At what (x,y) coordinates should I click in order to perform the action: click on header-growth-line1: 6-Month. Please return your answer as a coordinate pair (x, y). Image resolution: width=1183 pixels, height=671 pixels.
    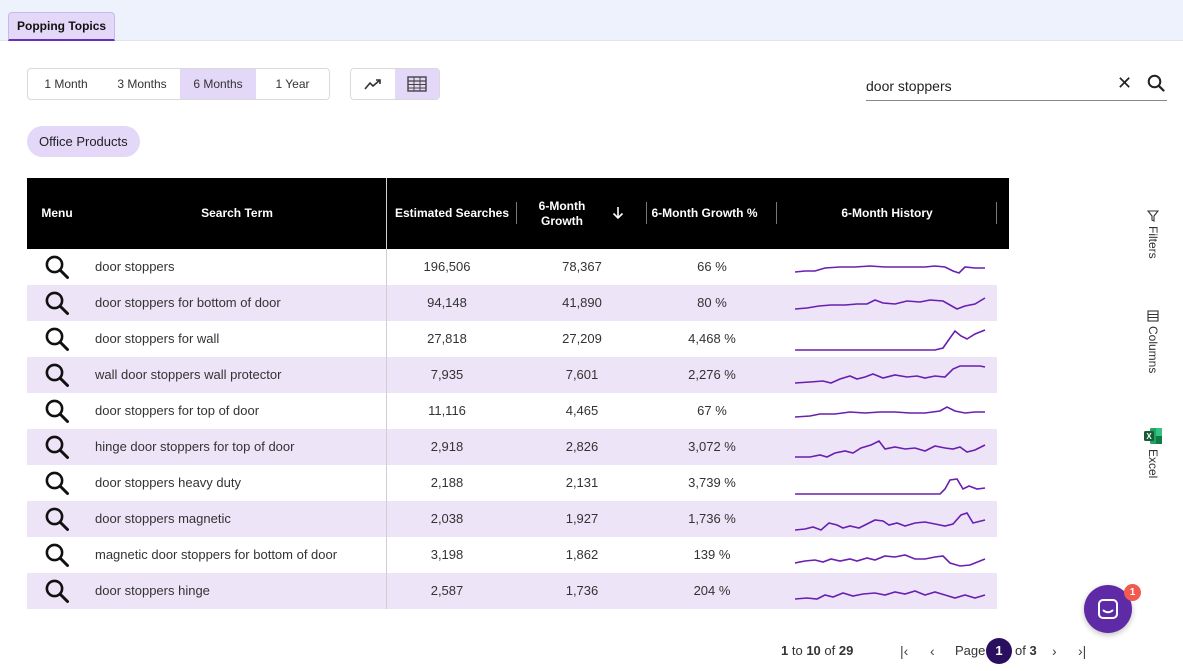
    Looking at the image, I should click on (562, 205).